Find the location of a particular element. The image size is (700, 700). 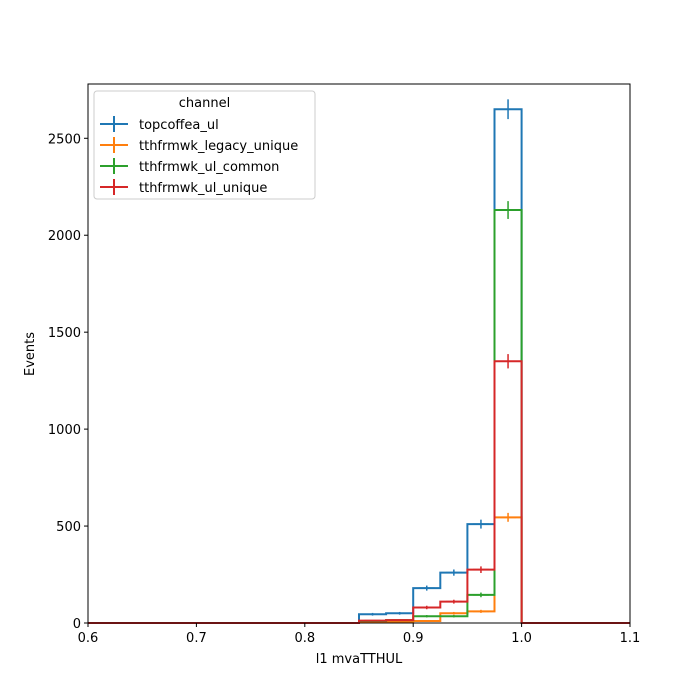

x-tick-label: 0.7 is located at coordinates (196, 638).